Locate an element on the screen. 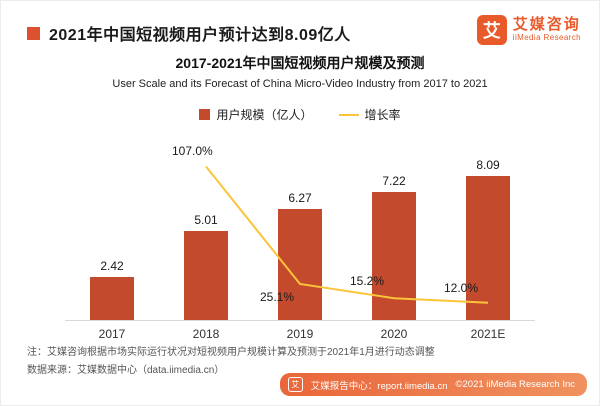  iimedia-logo: 艾 艾媒咨询 iiMedia Research is located at coordinates (528, 30).